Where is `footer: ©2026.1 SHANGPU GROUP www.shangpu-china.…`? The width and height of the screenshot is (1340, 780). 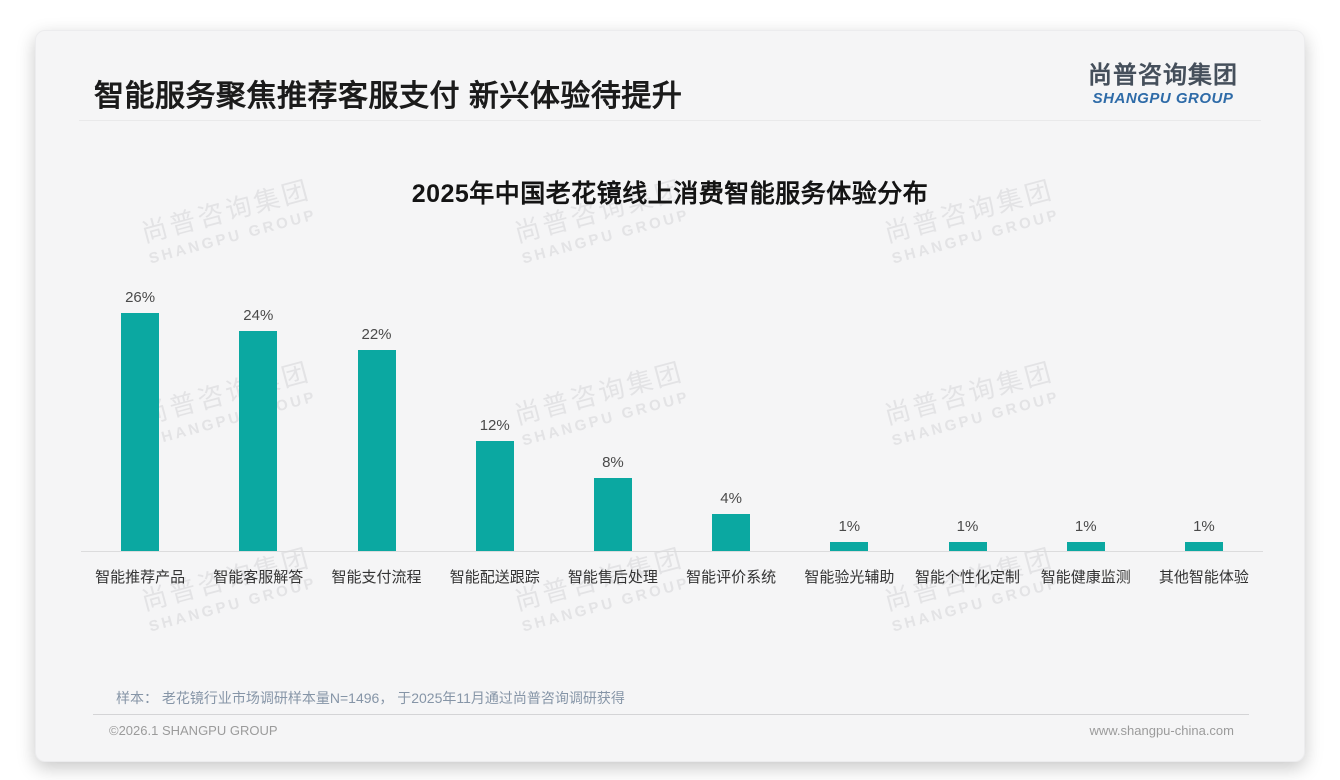
footer: ©2026.1 SHANGPU GROUP www.shangpu-china.… is located at coordinates (671, 730).